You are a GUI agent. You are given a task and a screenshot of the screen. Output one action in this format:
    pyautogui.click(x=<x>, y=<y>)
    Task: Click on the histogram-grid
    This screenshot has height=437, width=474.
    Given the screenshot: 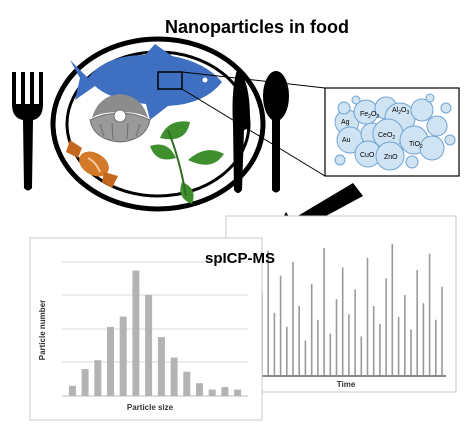 What is the action you would take?
    pyautogui.click(x=155, y=312)
    